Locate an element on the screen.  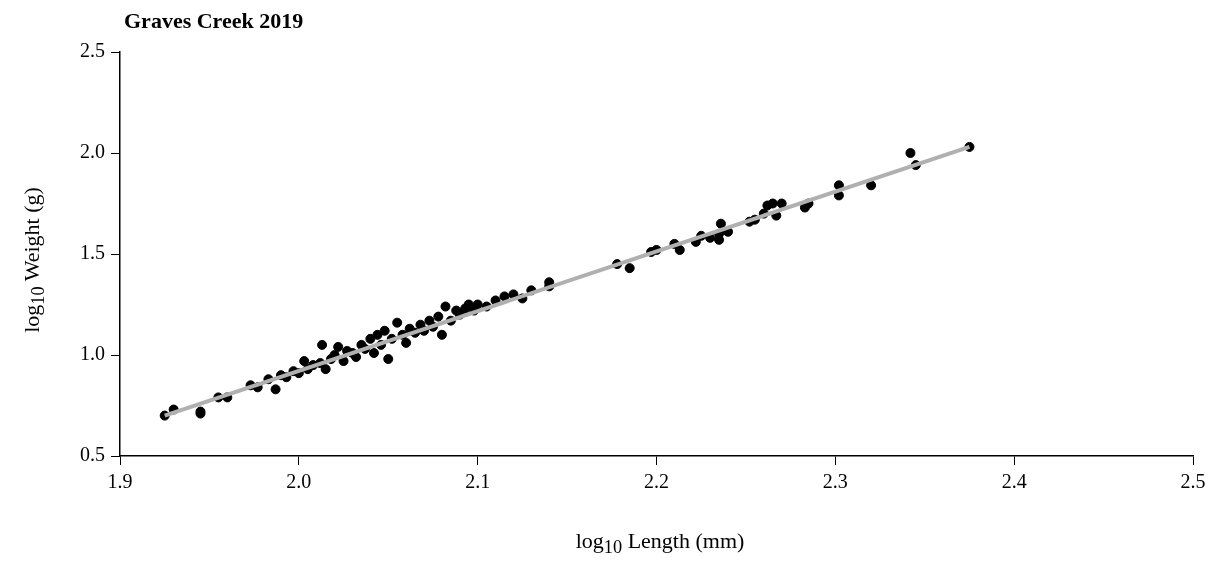
x-tick-label: 2.4 is located at coordinates (1014, 481).